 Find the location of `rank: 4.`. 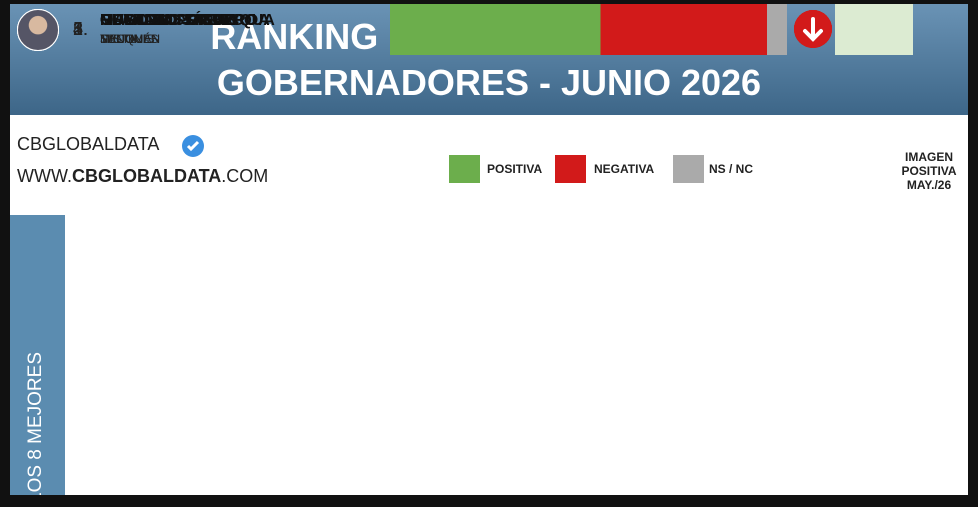

rank: 4. is located at coordinates (81, 29).